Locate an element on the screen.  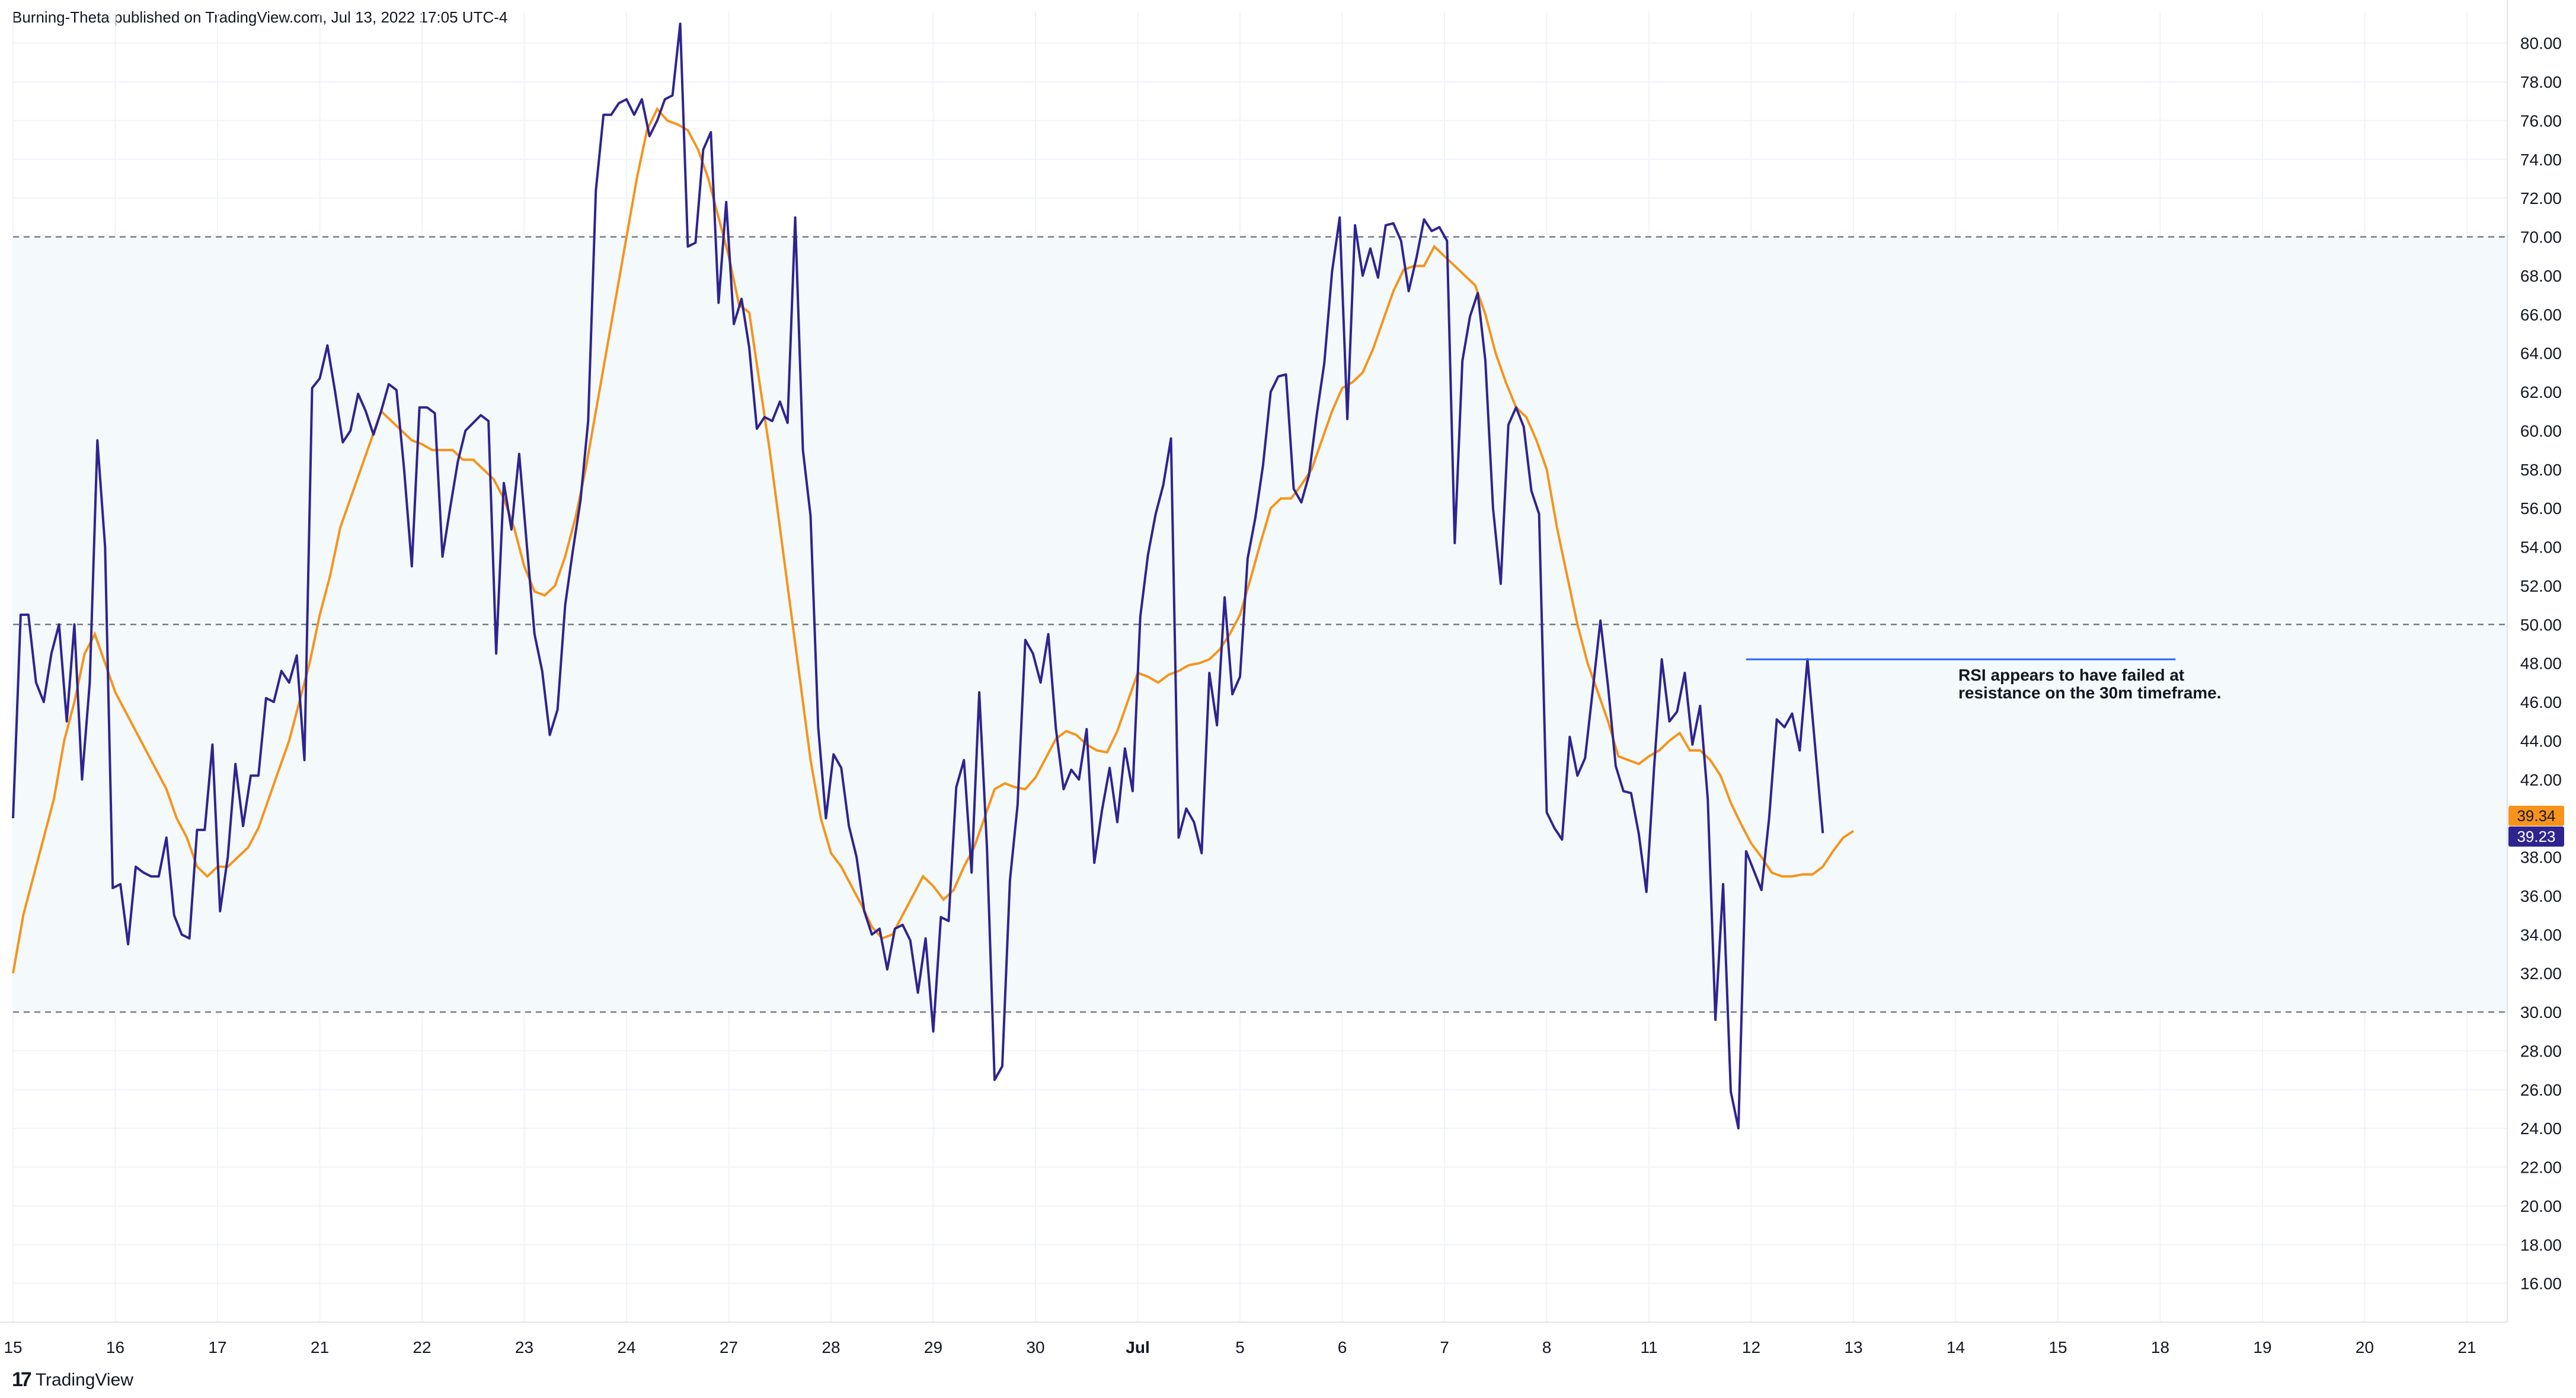
x-tick-label: 28 is located at coordinates (831, 1347).